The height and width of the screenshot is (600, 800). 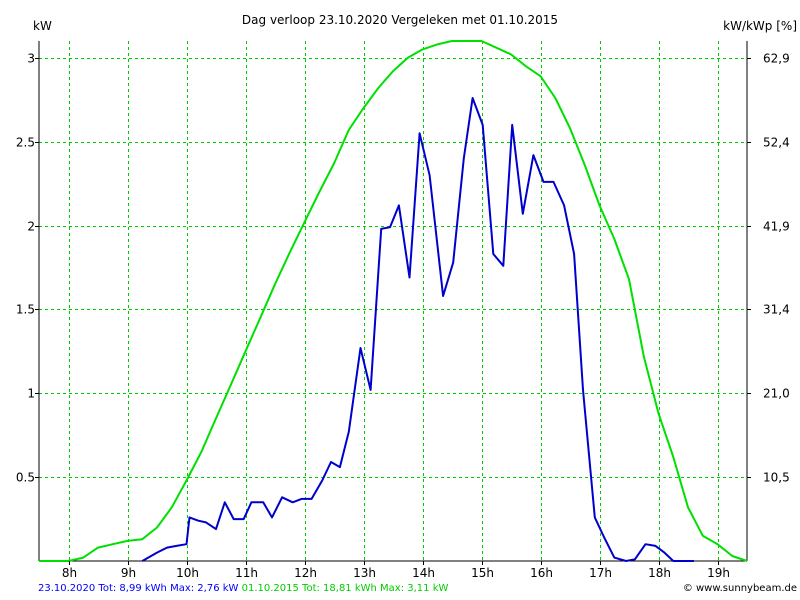 I want to click on x-tick-label: 8h, so click(x=69, y=573).